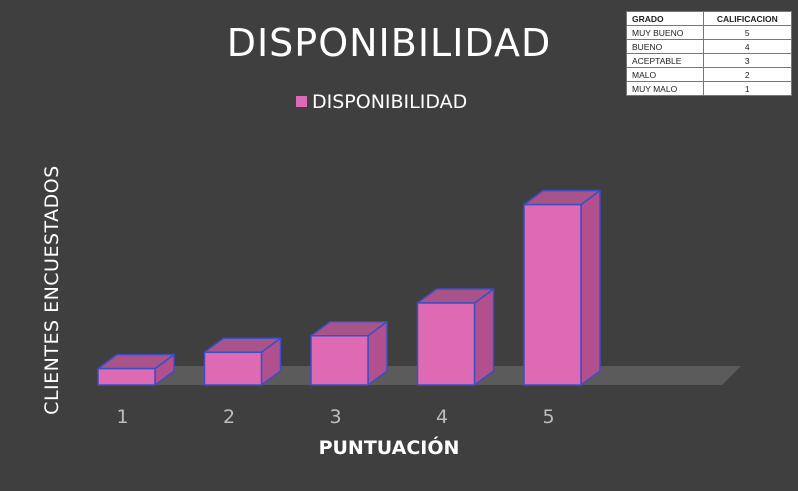 The height and width of the screenshot is (491, 798). What do you see at coordinates (665, 18) in the screenshot?
I see `table-header-grado: GRADO` at bounding box center [665, 18].